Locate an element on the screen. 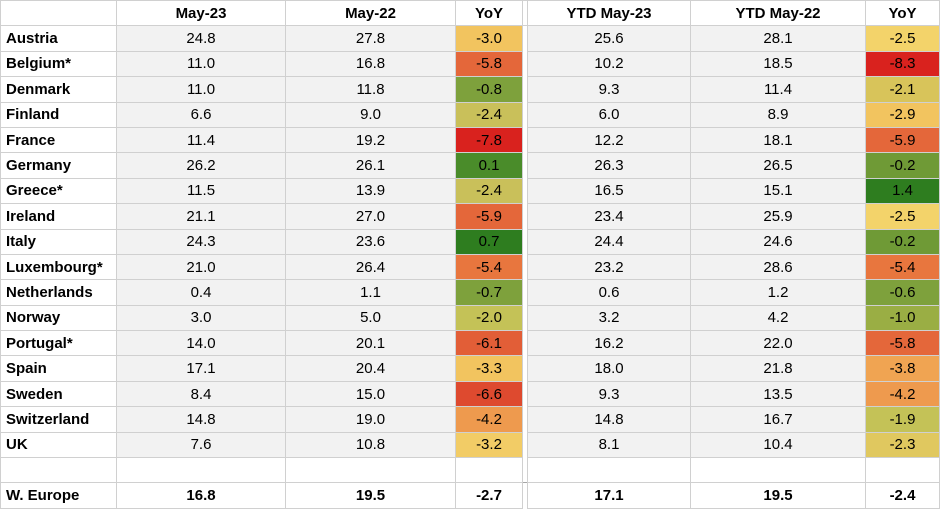 This screenshot has width=940, height=513. ytd-yoy-cell: -2.3 is located at coordinates (902, 445).